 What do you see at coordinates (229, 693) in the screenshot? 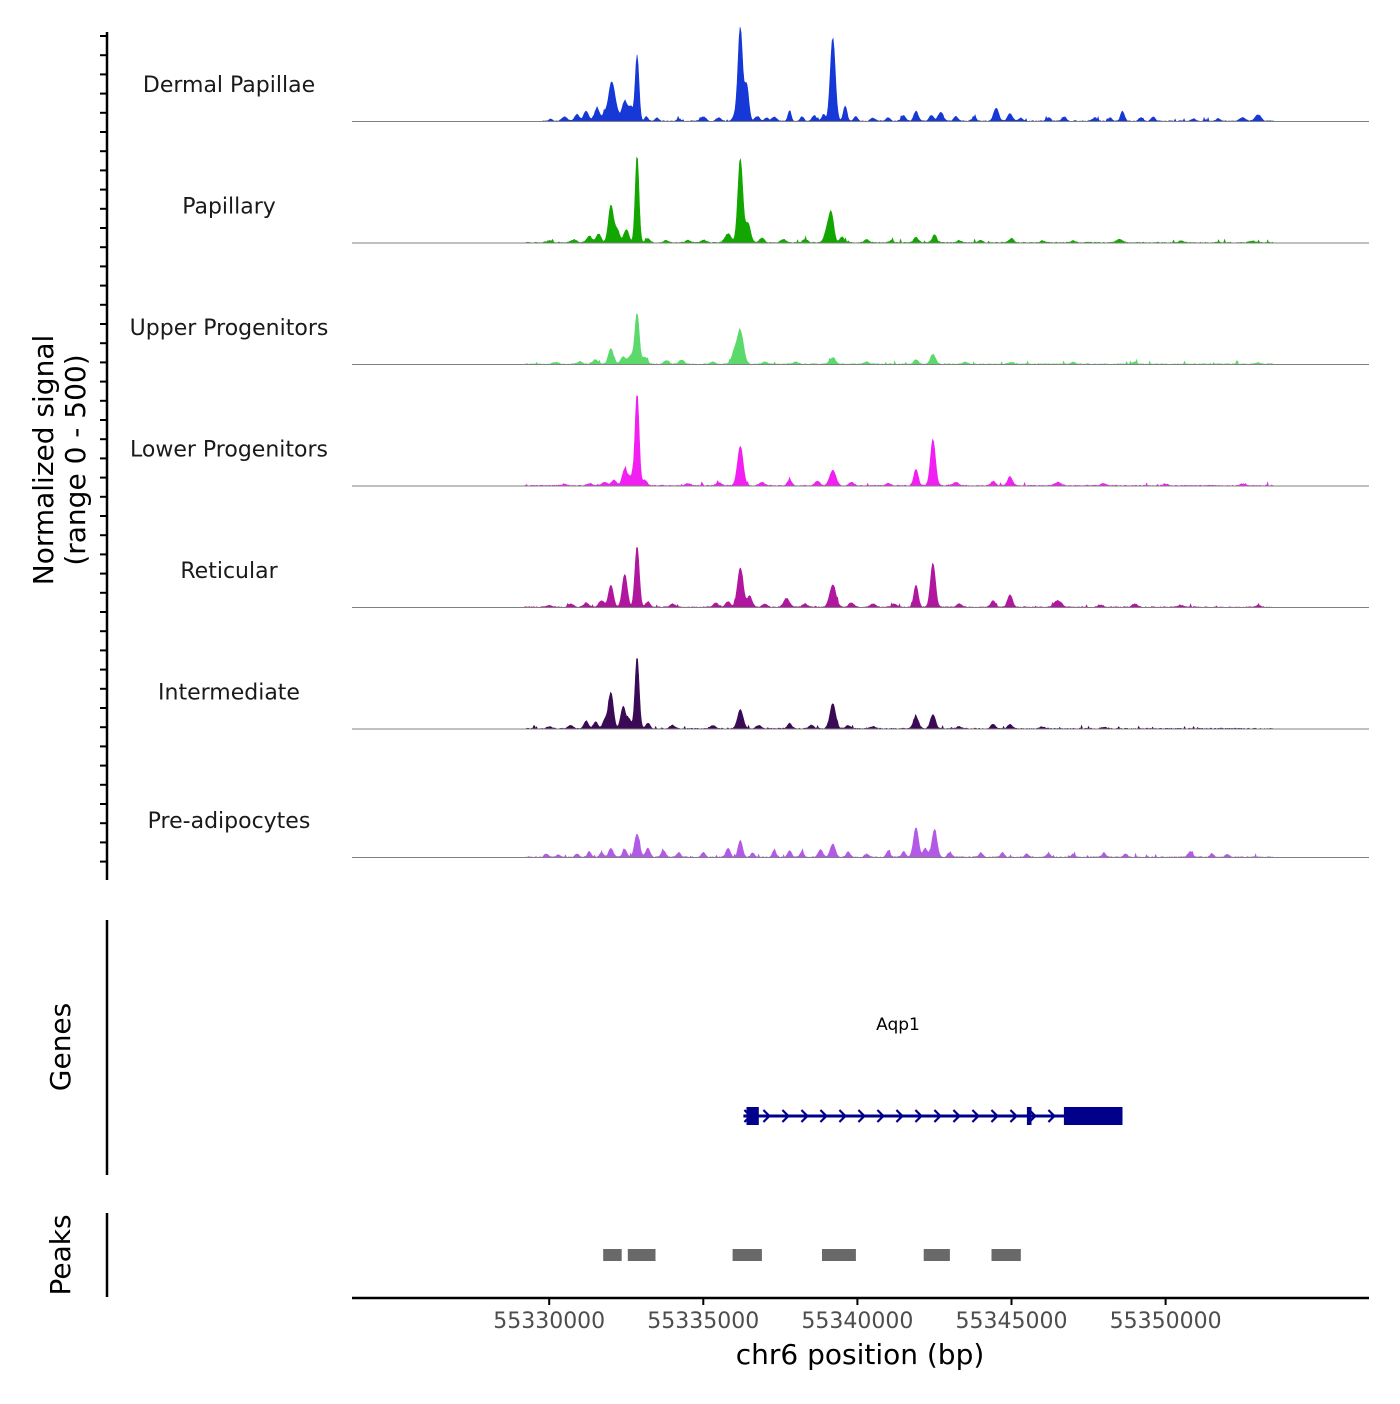
I see `track-label: Intermediate` at bounding box center [229, 693].